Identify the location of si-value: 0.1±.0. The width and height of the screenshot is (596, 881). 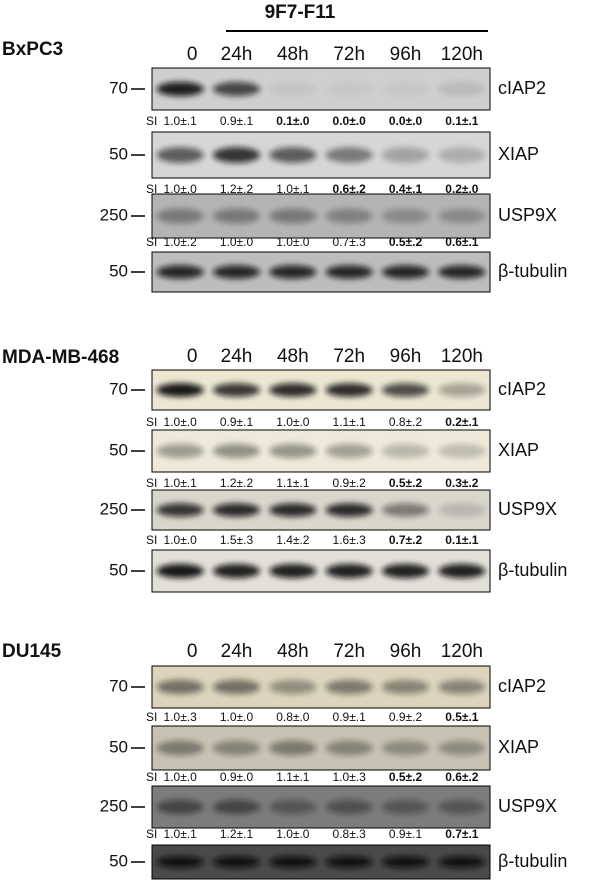
(293, 121).